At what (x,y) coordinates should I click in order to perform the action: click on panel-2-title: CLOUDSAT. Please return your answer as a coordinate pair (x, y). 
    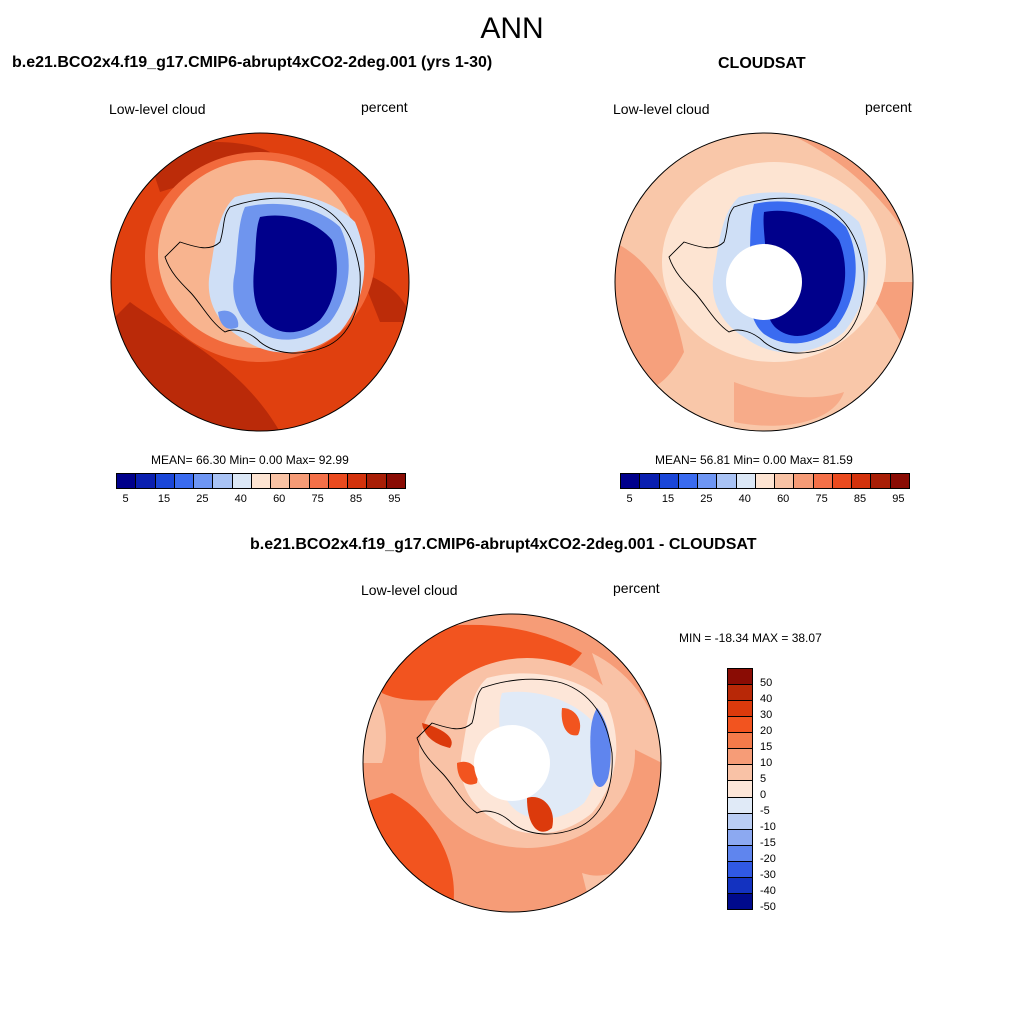
    Looking at the image, I should click on (762, 63).